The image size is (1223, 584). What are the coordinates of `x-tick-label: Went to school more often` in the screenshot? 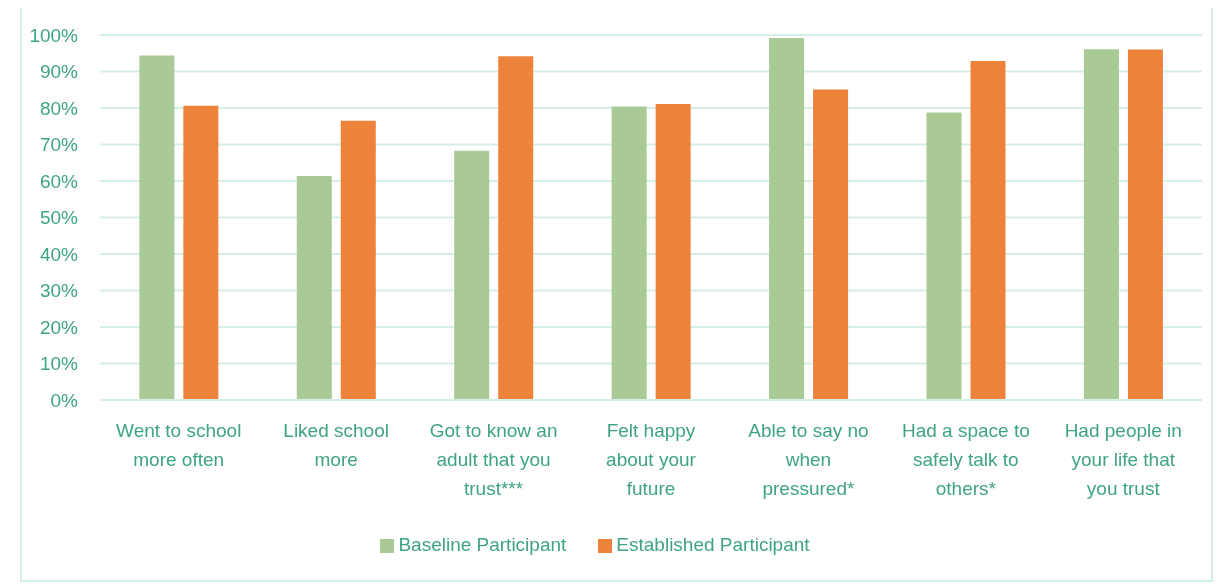 It's located at (179, 445).